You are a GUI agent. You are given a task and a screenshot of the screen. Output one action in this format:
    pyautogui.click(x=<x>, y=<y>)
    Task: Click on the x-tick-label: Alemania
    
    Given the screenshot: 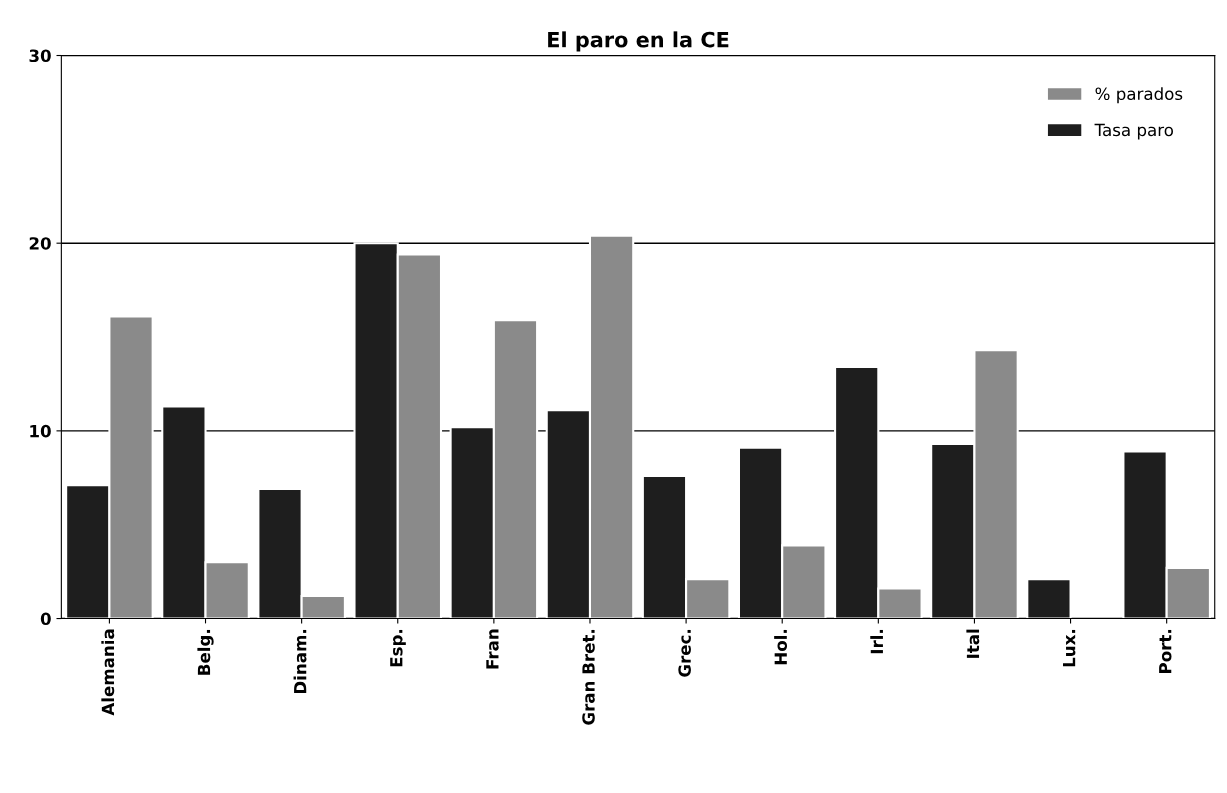 What is the action you would take?
    pyautogui.click(x=108, y=672)
    